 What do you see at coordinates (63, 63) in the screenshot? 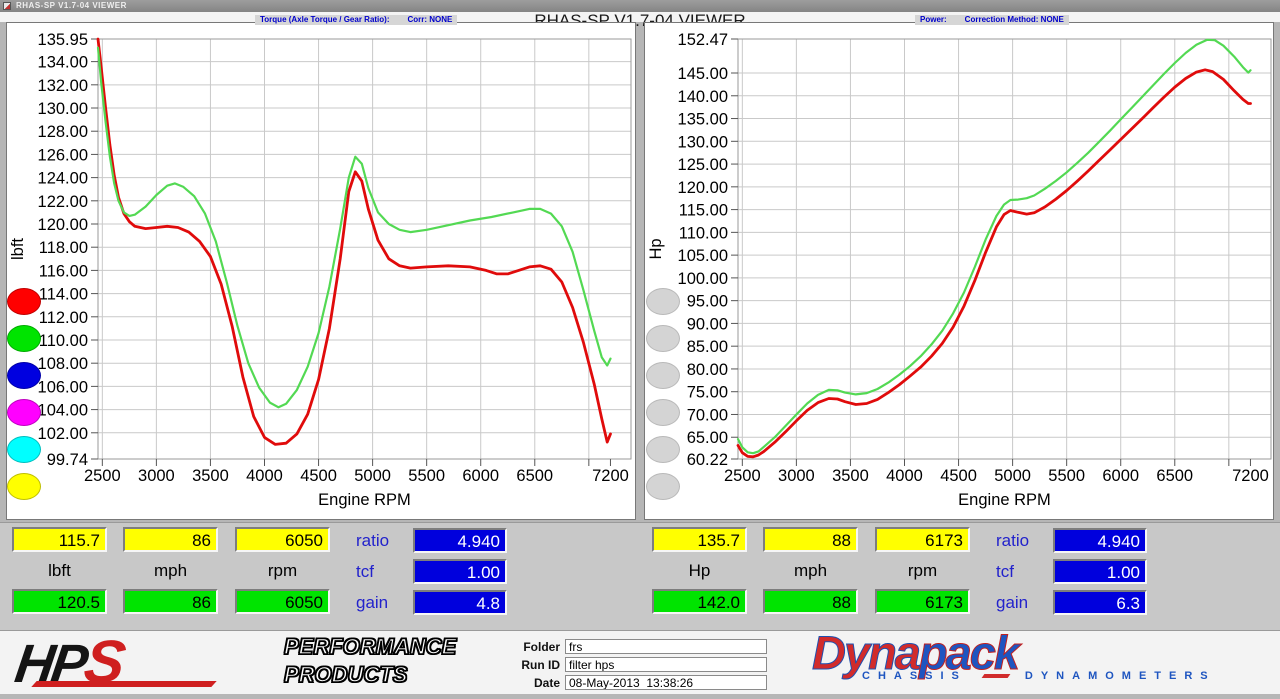
I see `svg-text: 134.00` at bounding box center [63, 63].